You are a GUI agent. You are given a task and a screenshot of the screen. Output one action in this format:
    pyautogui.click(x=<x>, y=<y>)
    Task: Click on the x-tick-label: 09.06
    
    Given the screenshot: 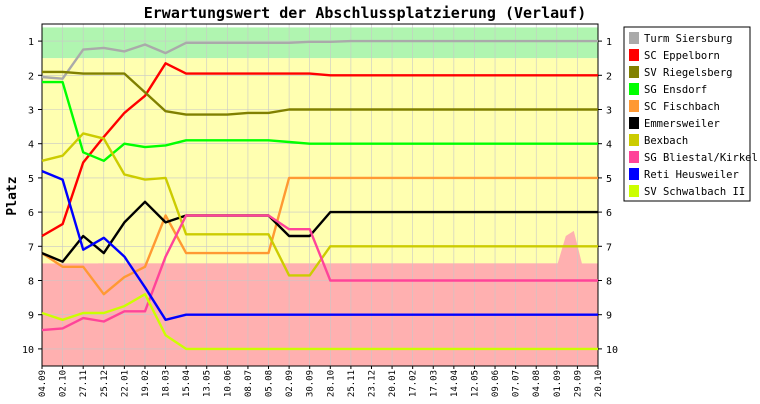 What is the action you would take?
    pyautogui.click(x=496, y=383)
    